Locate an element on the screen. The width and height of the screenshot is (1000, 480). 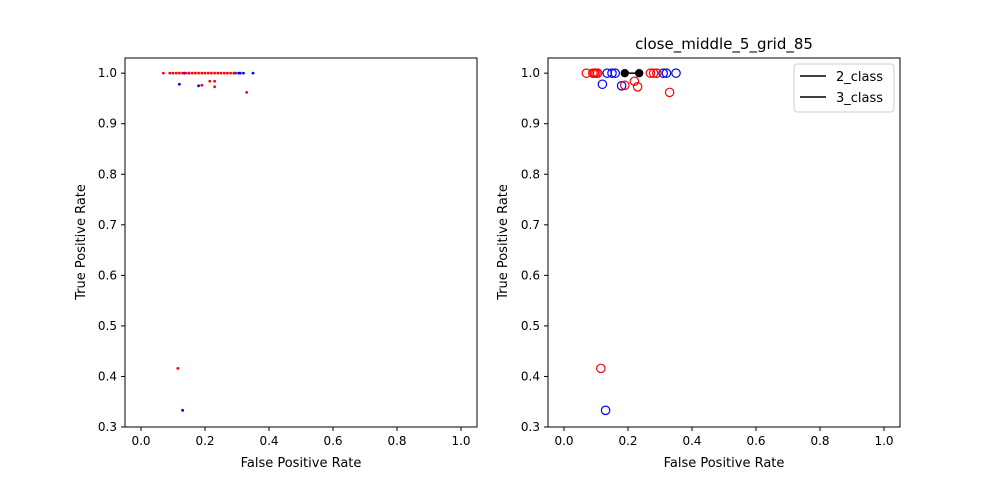
left-x-ticks: 0.0 0.2 0.4 0.6 0.8 1.0 is located at coordinates (301, 437).